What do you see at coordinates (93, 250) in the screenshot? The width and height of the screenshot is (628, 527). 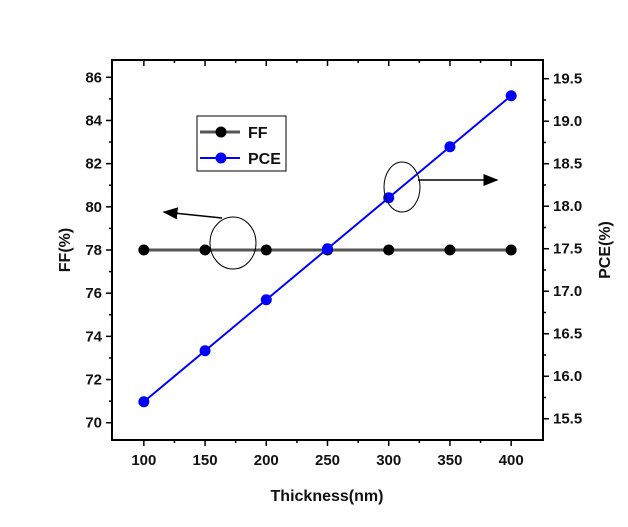 I see `y-left-tick-label: 78` at bounding box center [93, 250].